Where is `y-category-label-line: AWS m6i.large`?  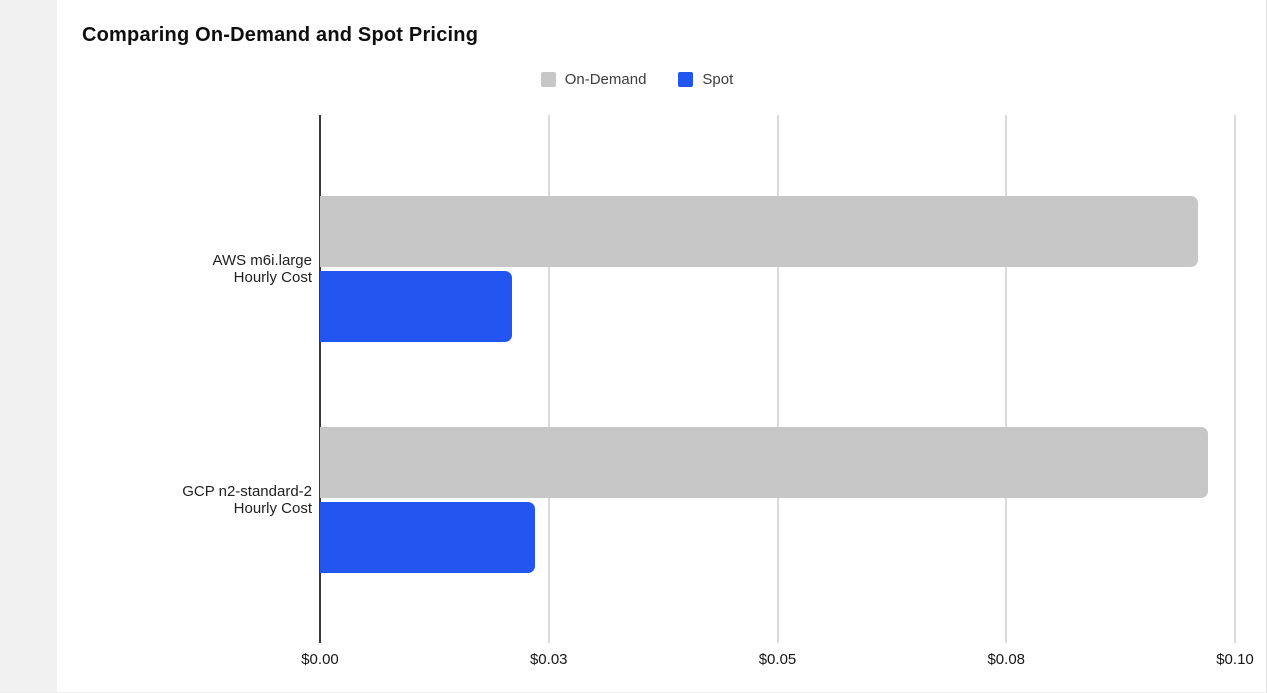
y-category-label-line: AWS m6i.large is located at coordinates (262, 260).